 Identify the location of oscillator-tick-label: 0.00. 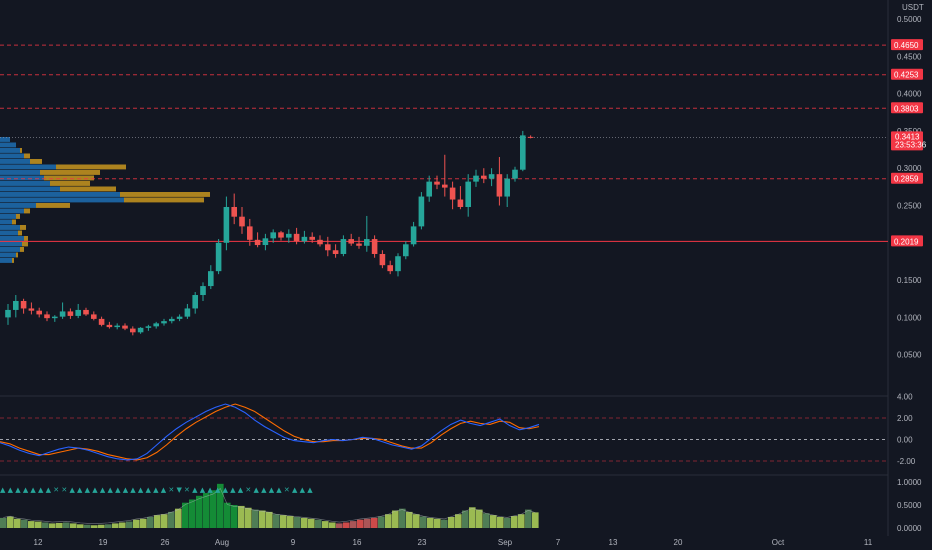
(905, 440).